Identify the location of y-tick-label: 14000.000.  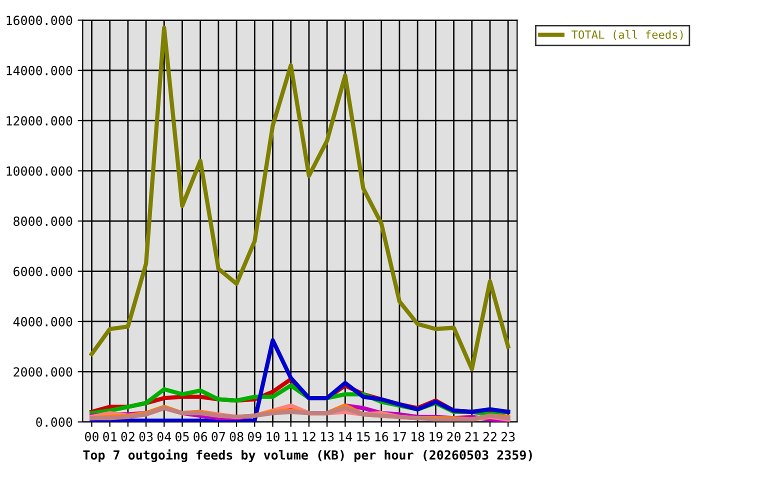
(39, 71).